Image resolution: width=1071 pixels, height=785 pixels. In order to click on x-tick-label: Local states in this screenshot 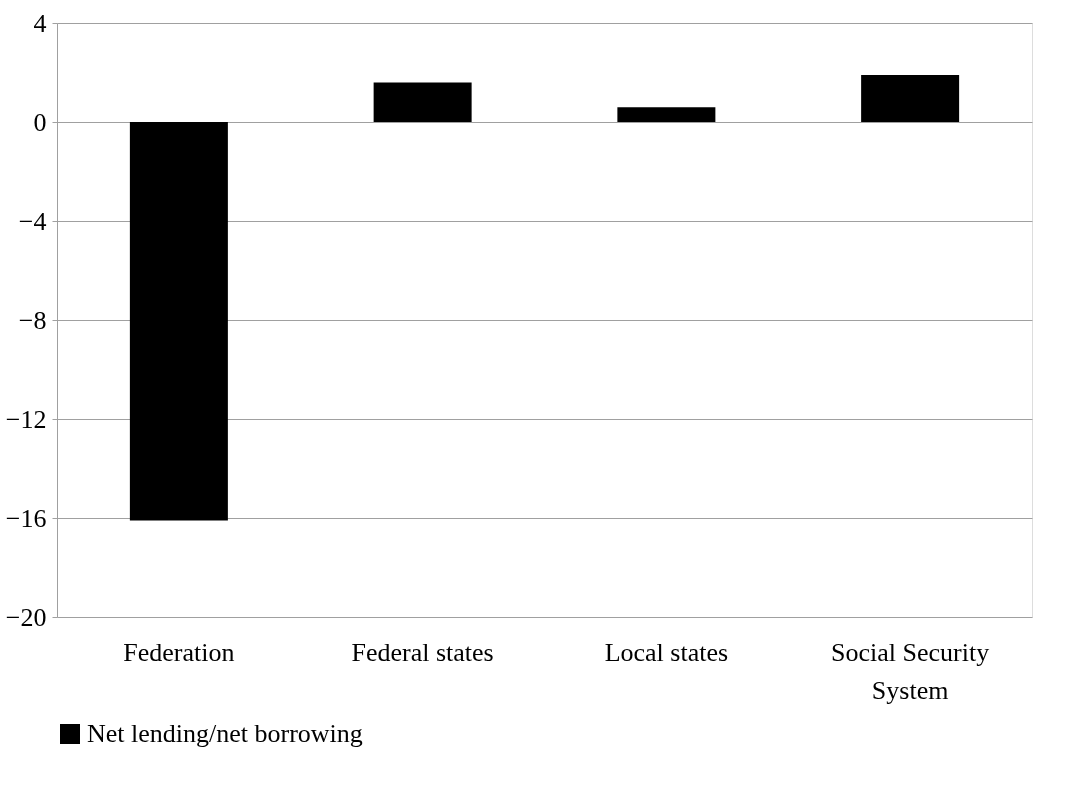, I will do `click(666, 652)`.